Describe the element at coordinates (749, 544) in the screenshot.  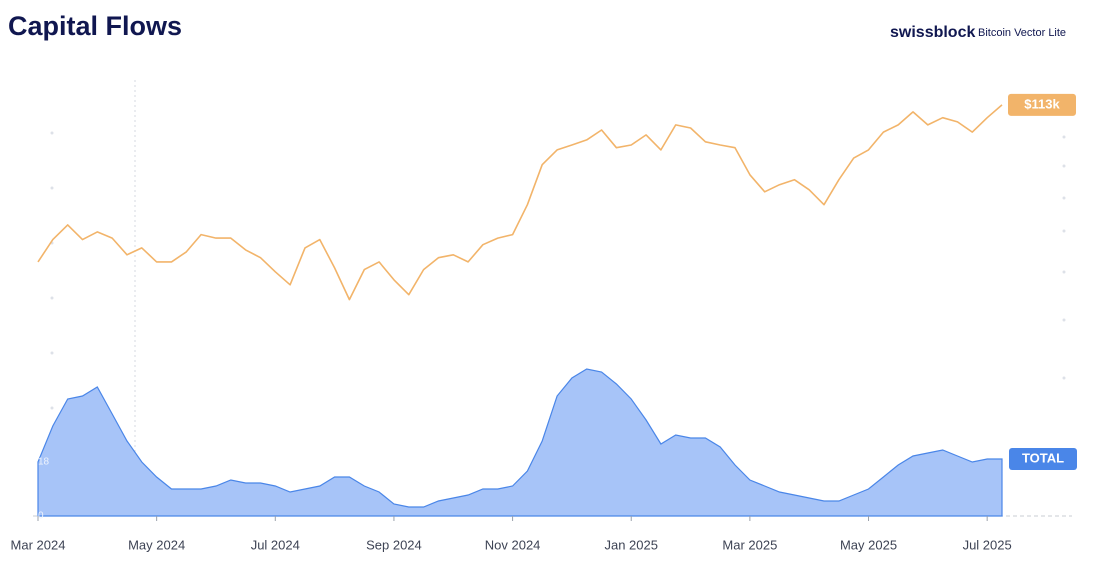
I see `x-tick-label: Mar 2025` at that location.